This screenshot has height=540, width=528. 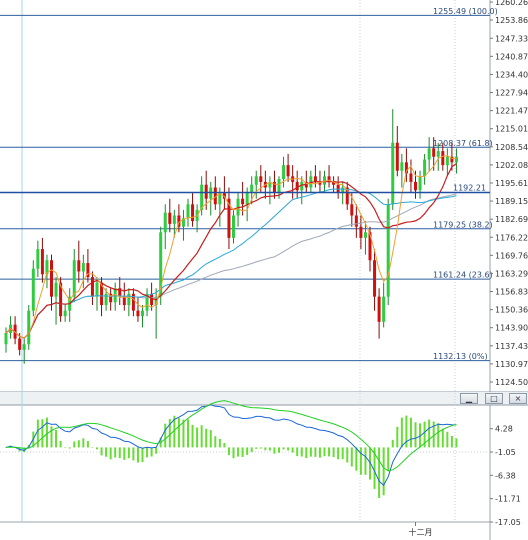 I want to click on minimize-icon: ▁, so click(x=469, y=398).